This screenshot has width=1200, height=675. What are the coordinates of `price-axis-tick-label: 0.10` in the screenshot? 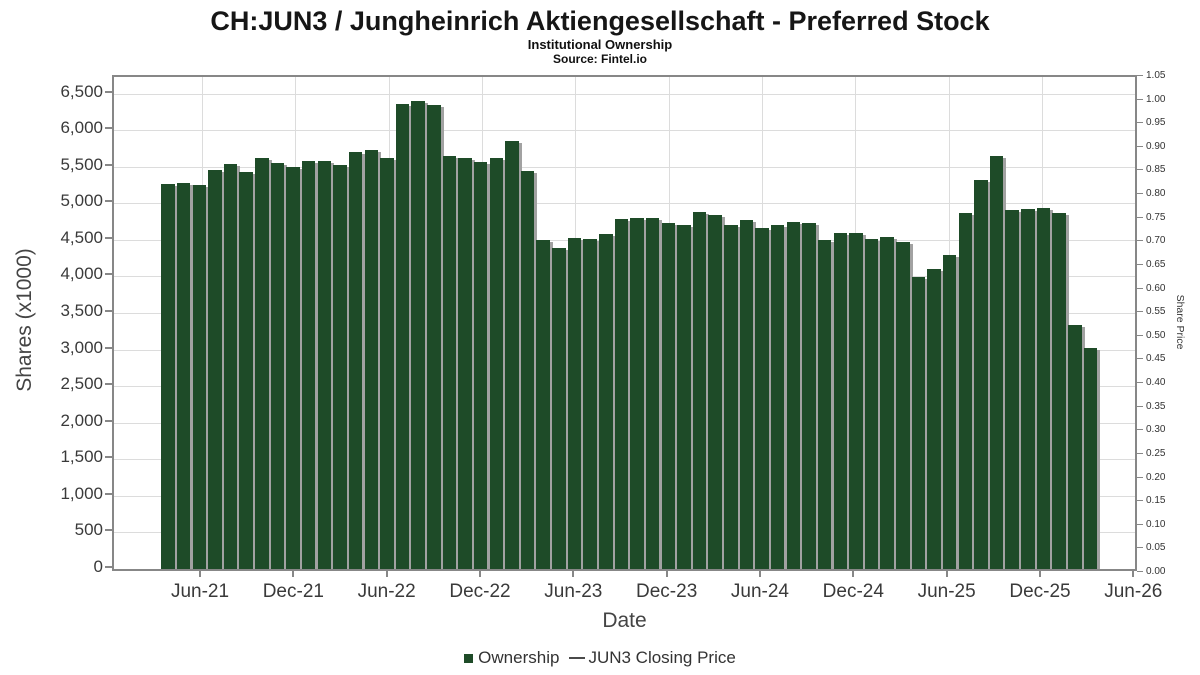 It's located at (1156, 524).